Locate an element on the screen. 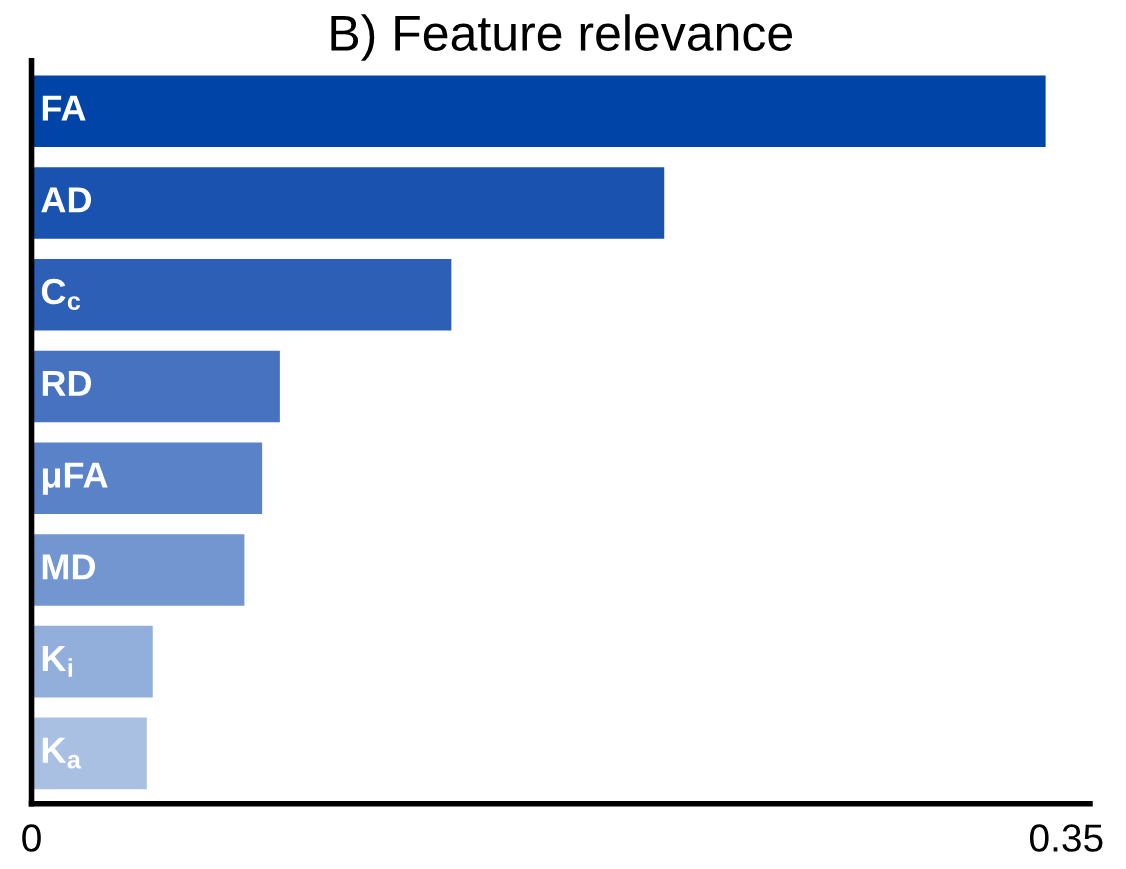 The image size is (1126, 869). x-tick-label: 0 is located at coordinates (31, 838).